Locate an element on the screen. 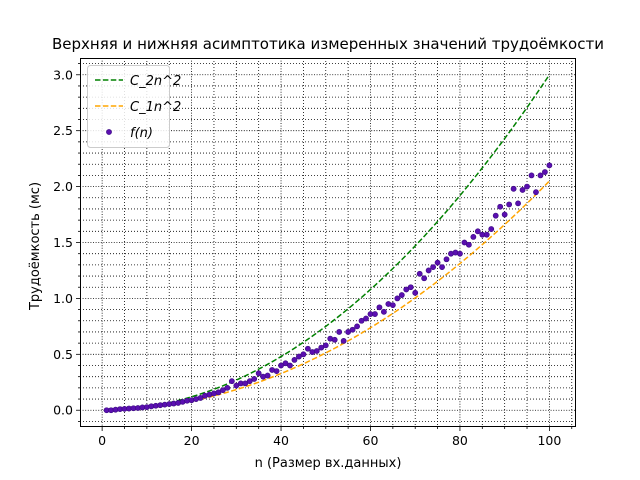 Image resolution: width=640 pixels, height=480 pixels. legend-entry: C_1n^2 is located at coordinates (155, 107).